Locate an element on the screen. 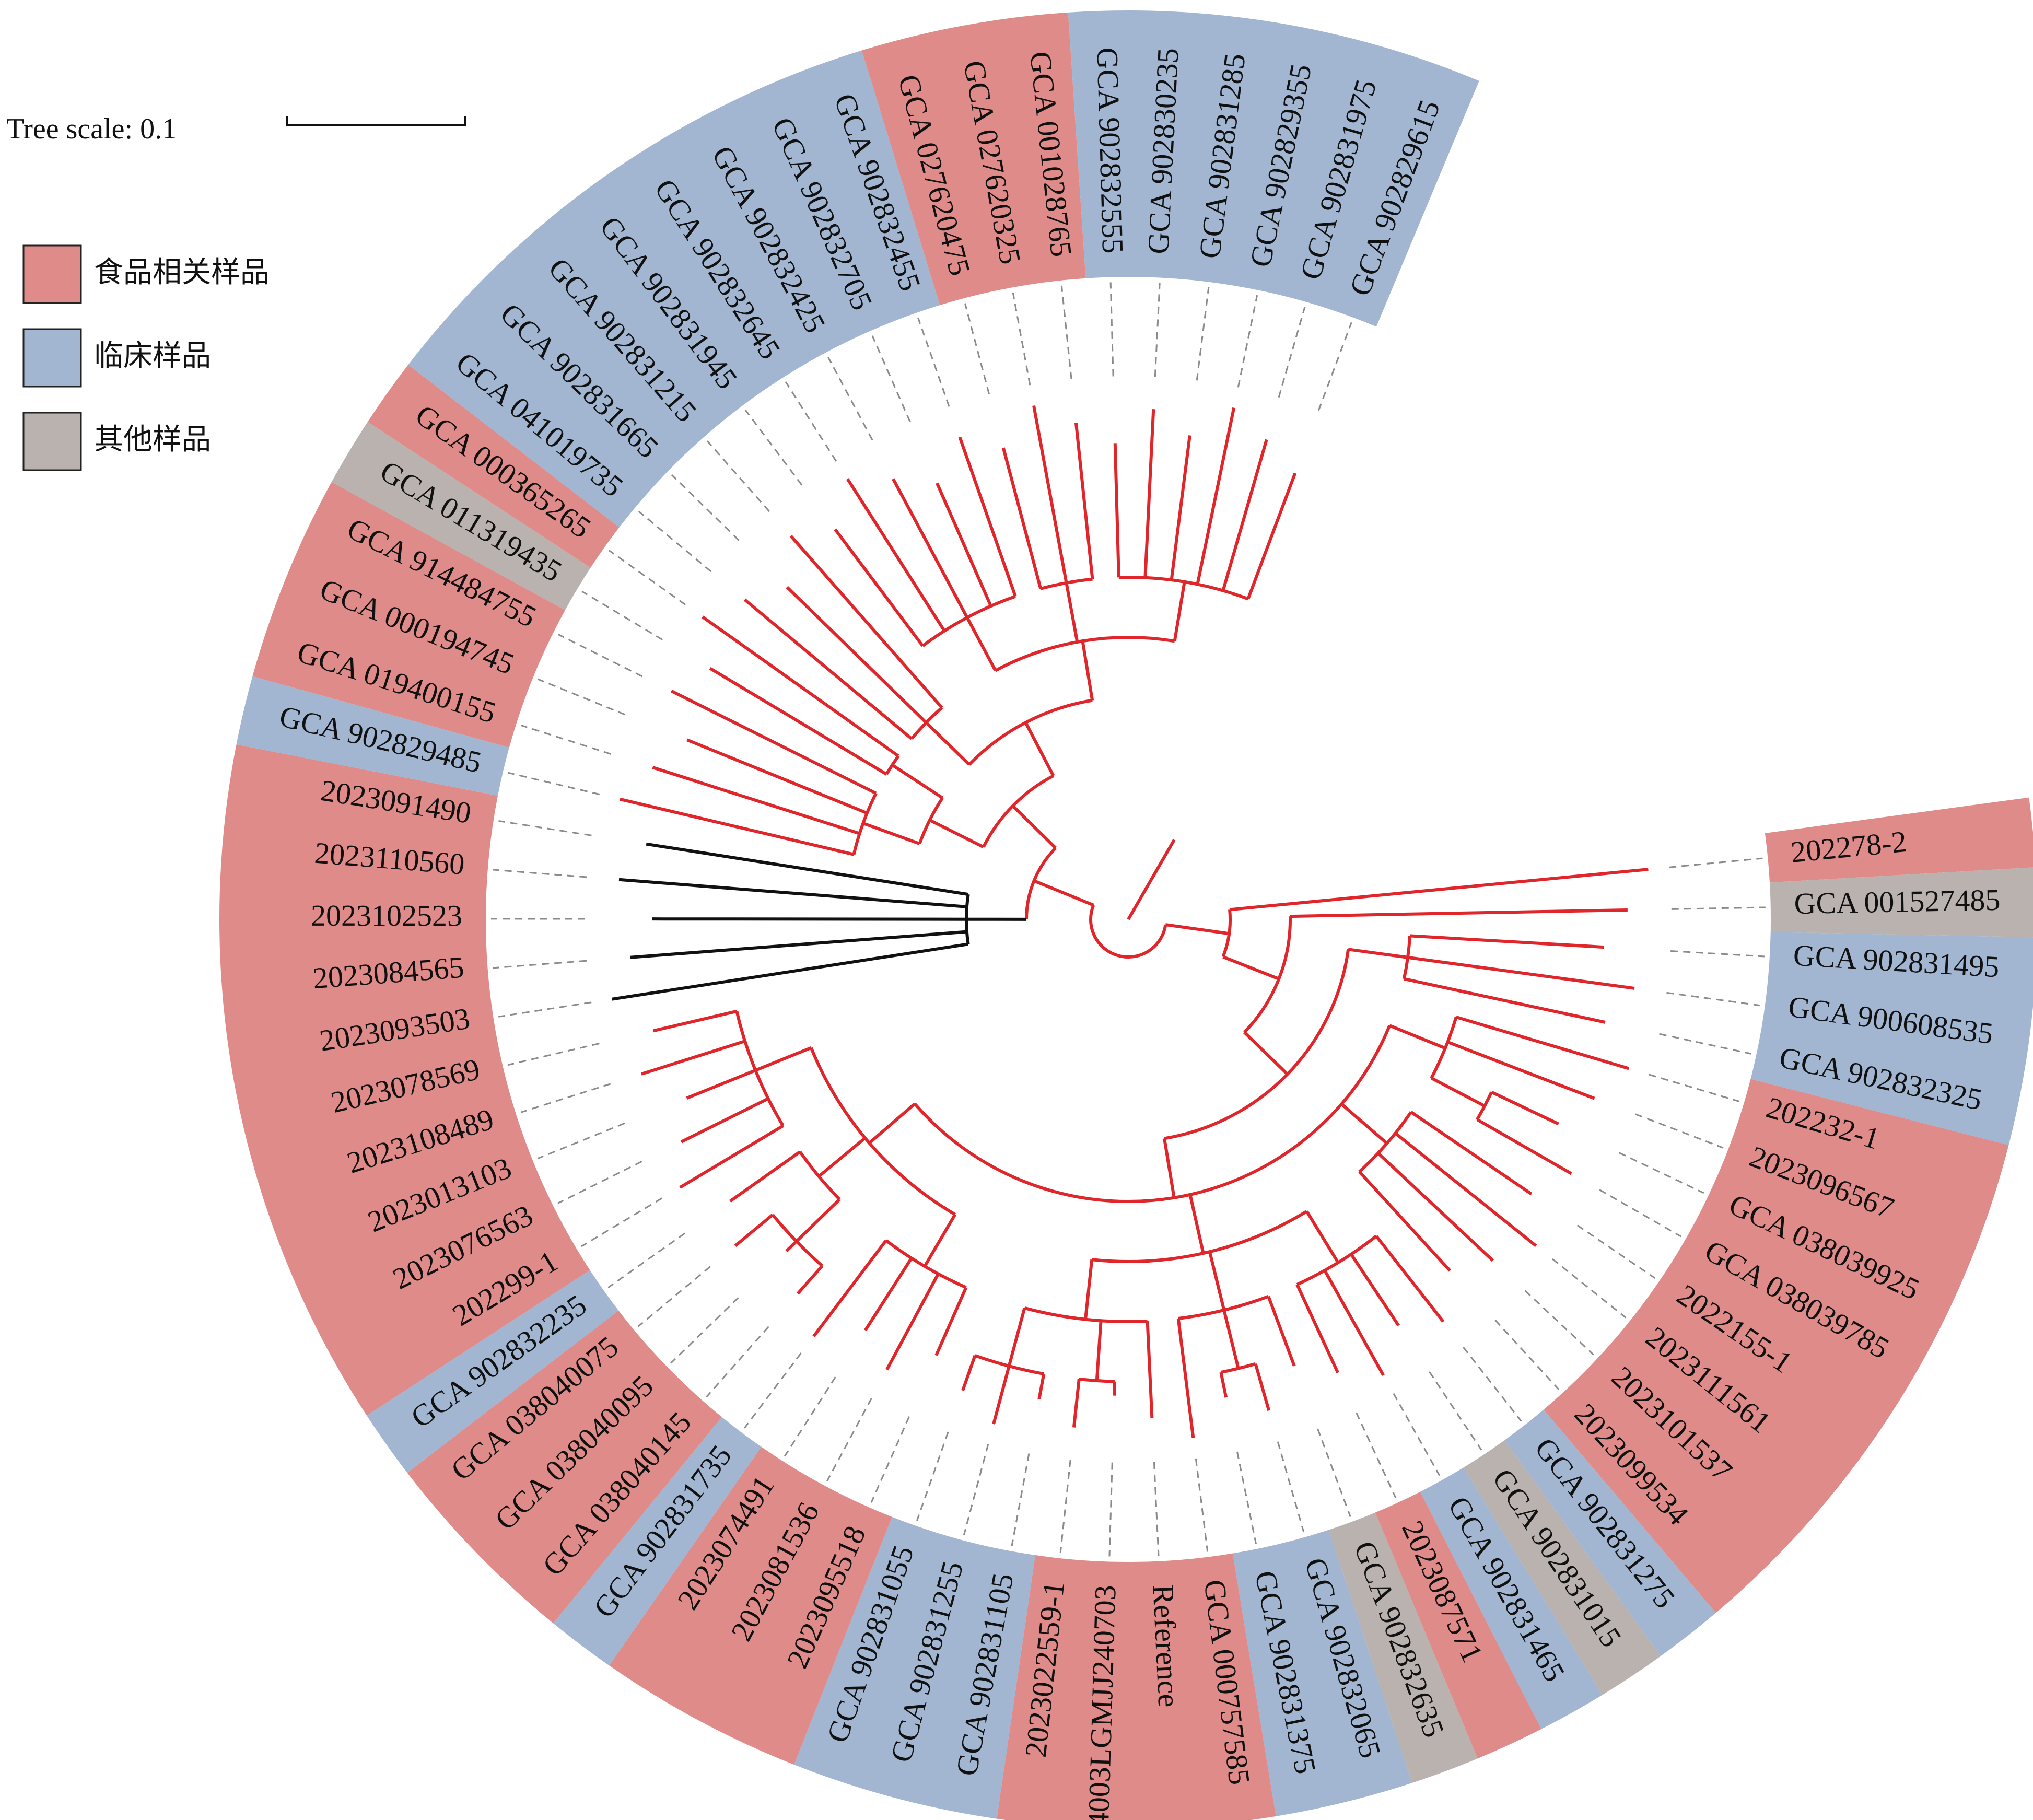 The width and height of the screenshot is (2033, 1820). legend-label-food: 食品相关样品 is located at coordinates (182, 272).